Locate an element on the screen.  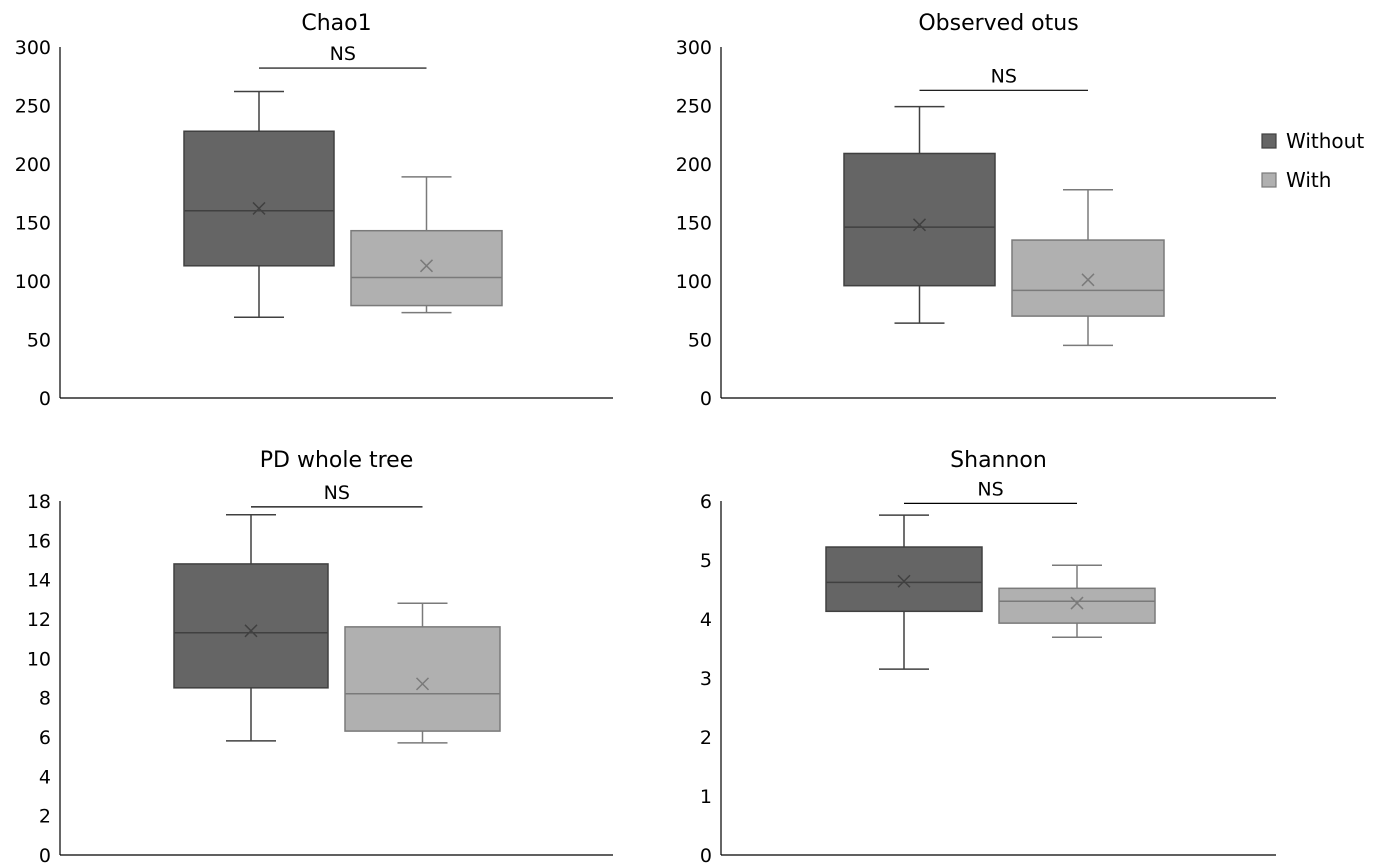
chart-chao1-ytick-200: 200 is located at coordinates (33, 165).